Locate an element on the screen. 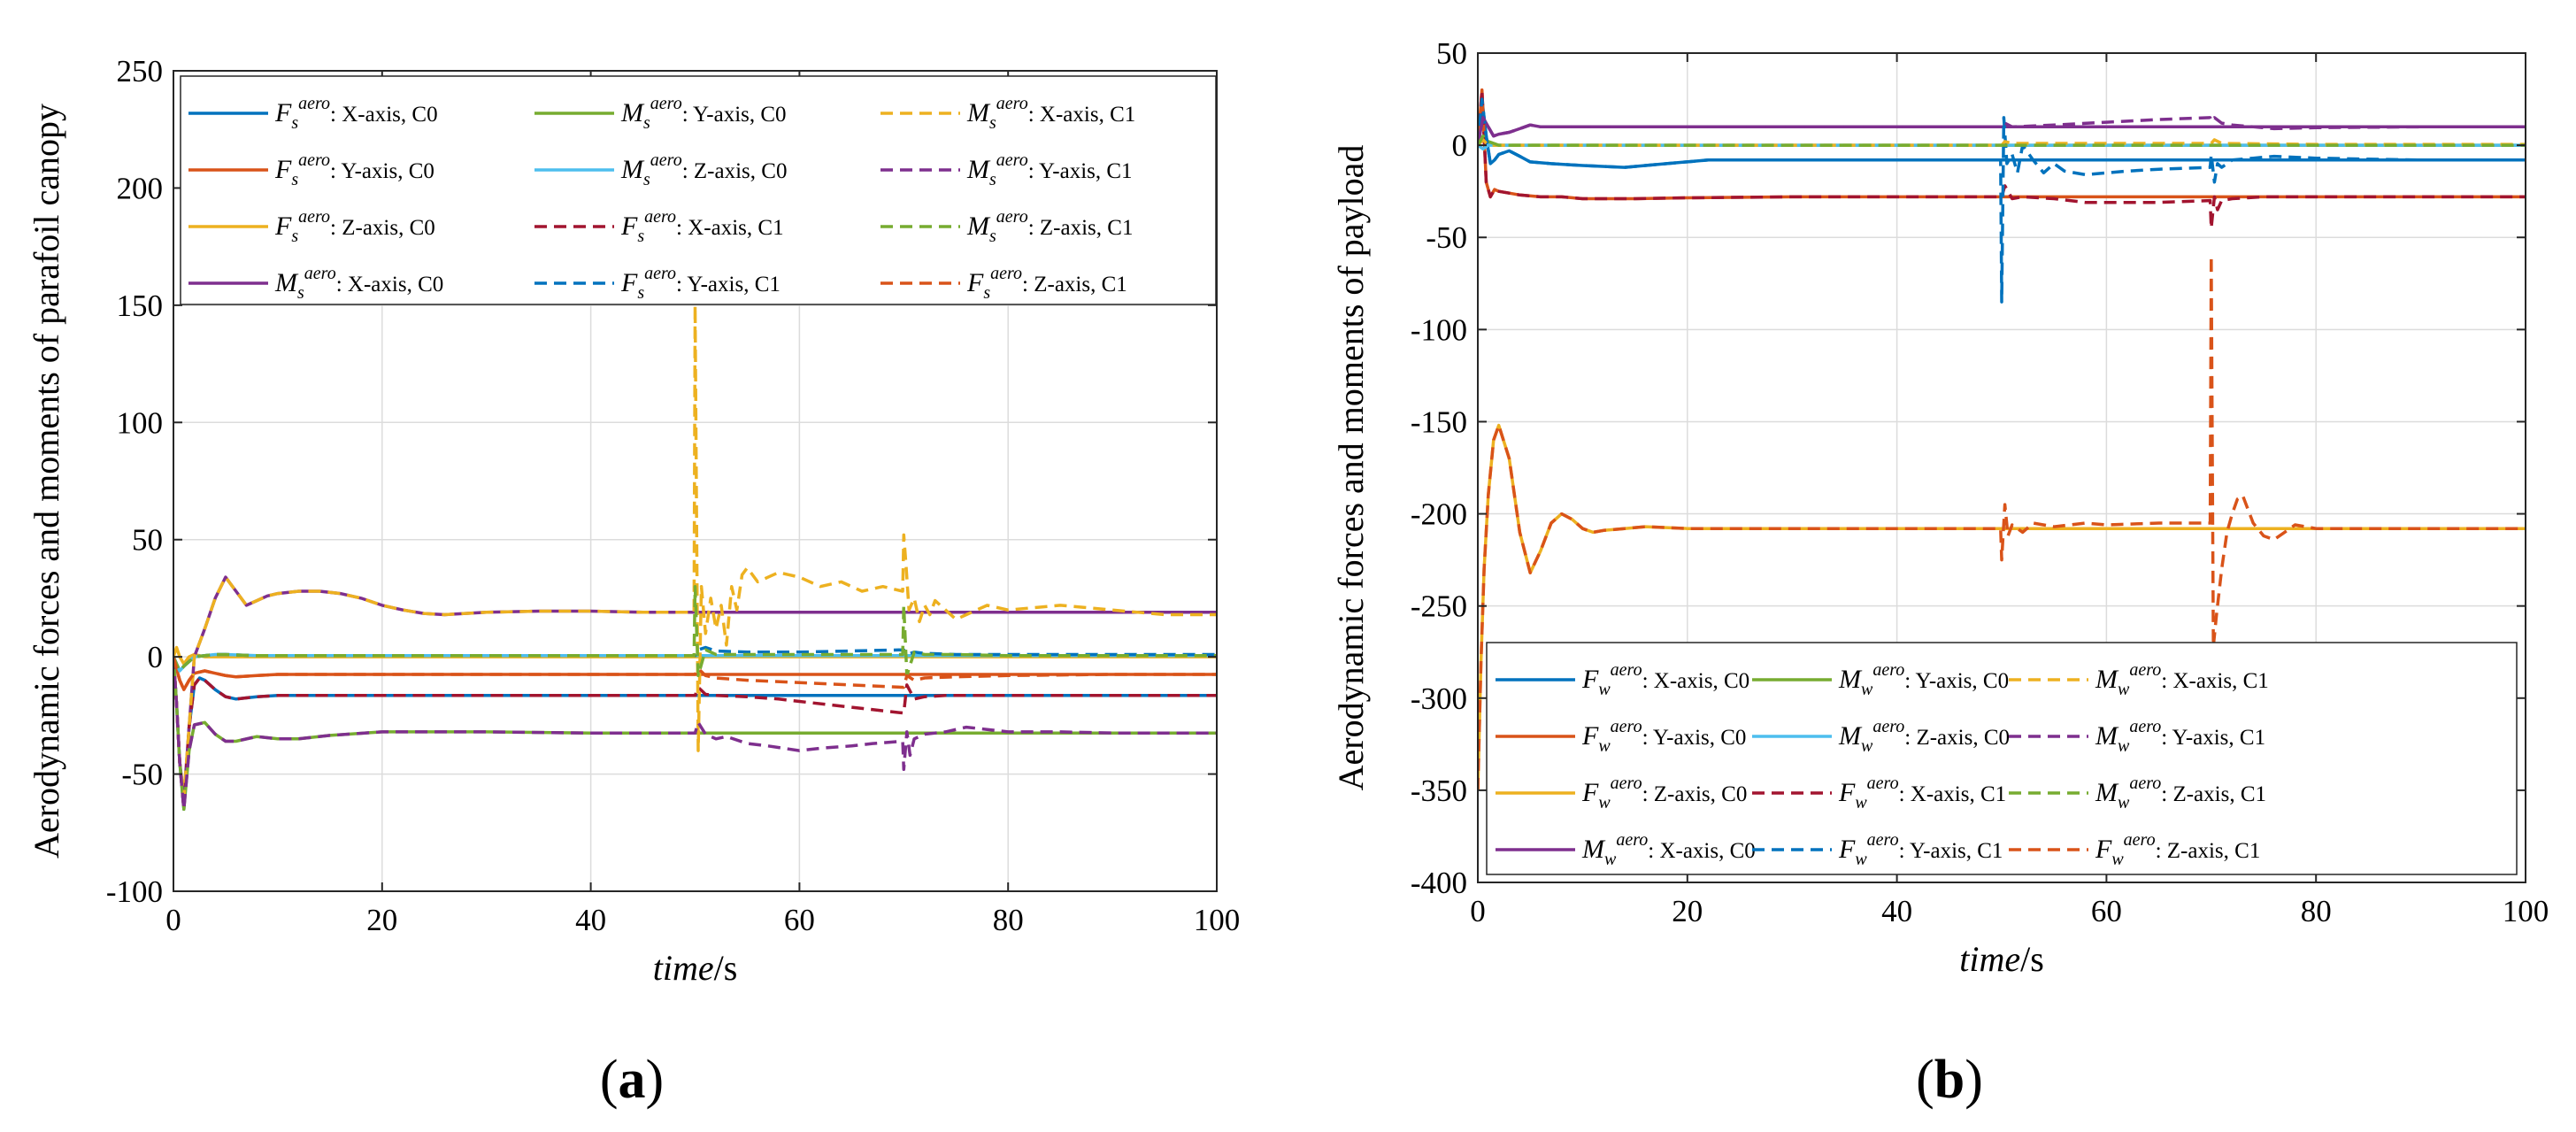  panel-a-x-tick-label: 40 is located at coordinates (590, 920).